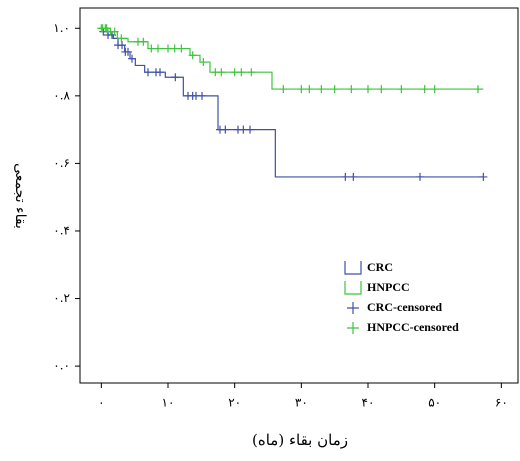 The height and width of the screenshot is (461, 520). What do you see at coordinates (61, 298) in the screenshot?
I see `y-tick-label: ۰.۲` at bounding box center [61, 298].